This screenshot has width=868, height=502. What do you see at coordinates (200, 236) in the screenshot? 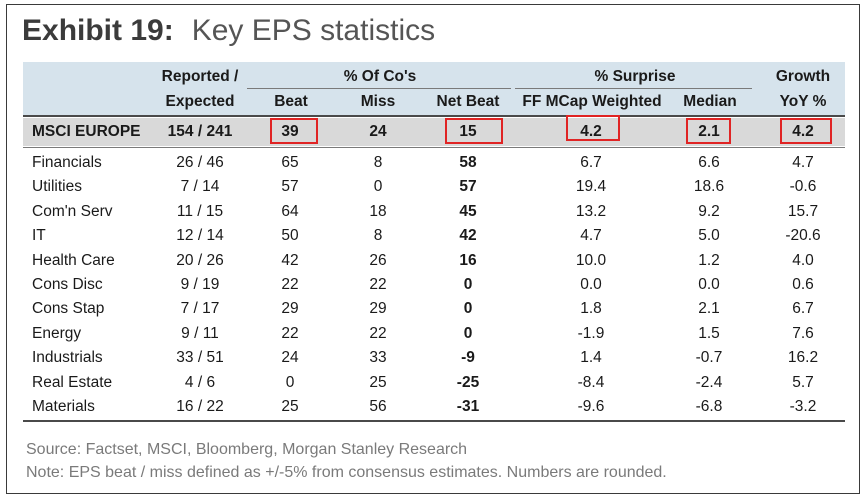
I see `cell-reported: 12 / 14` at bounding box center [200, 236].